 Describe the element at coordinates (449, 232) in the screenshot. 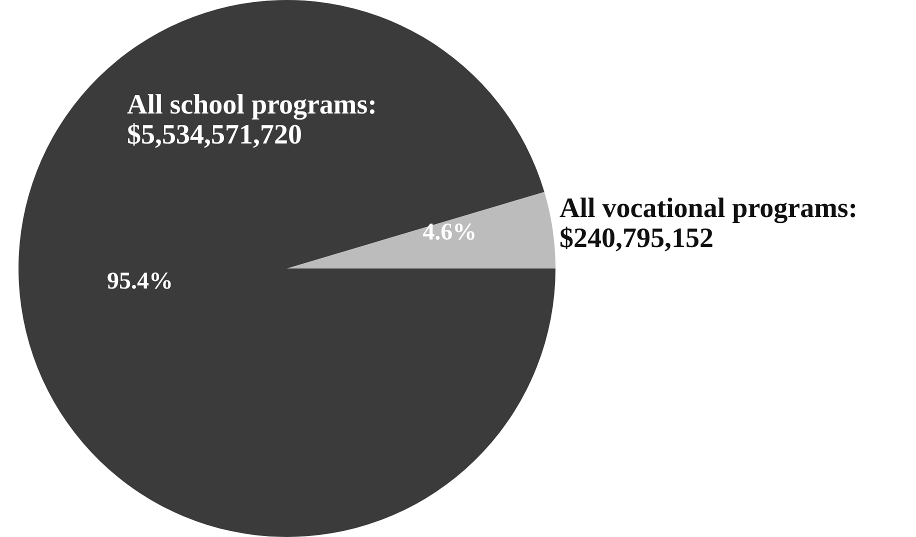

I see `data-label: 4.6%` at that location.